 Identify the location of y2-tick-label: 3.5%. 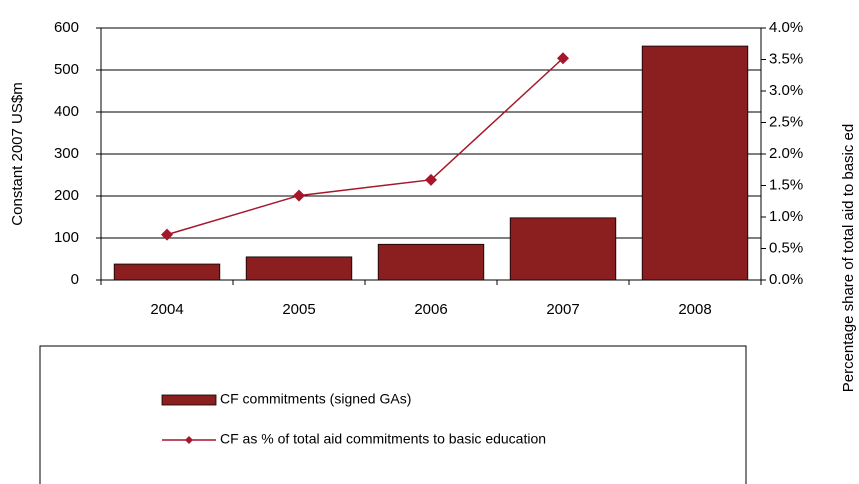
(786, 58).